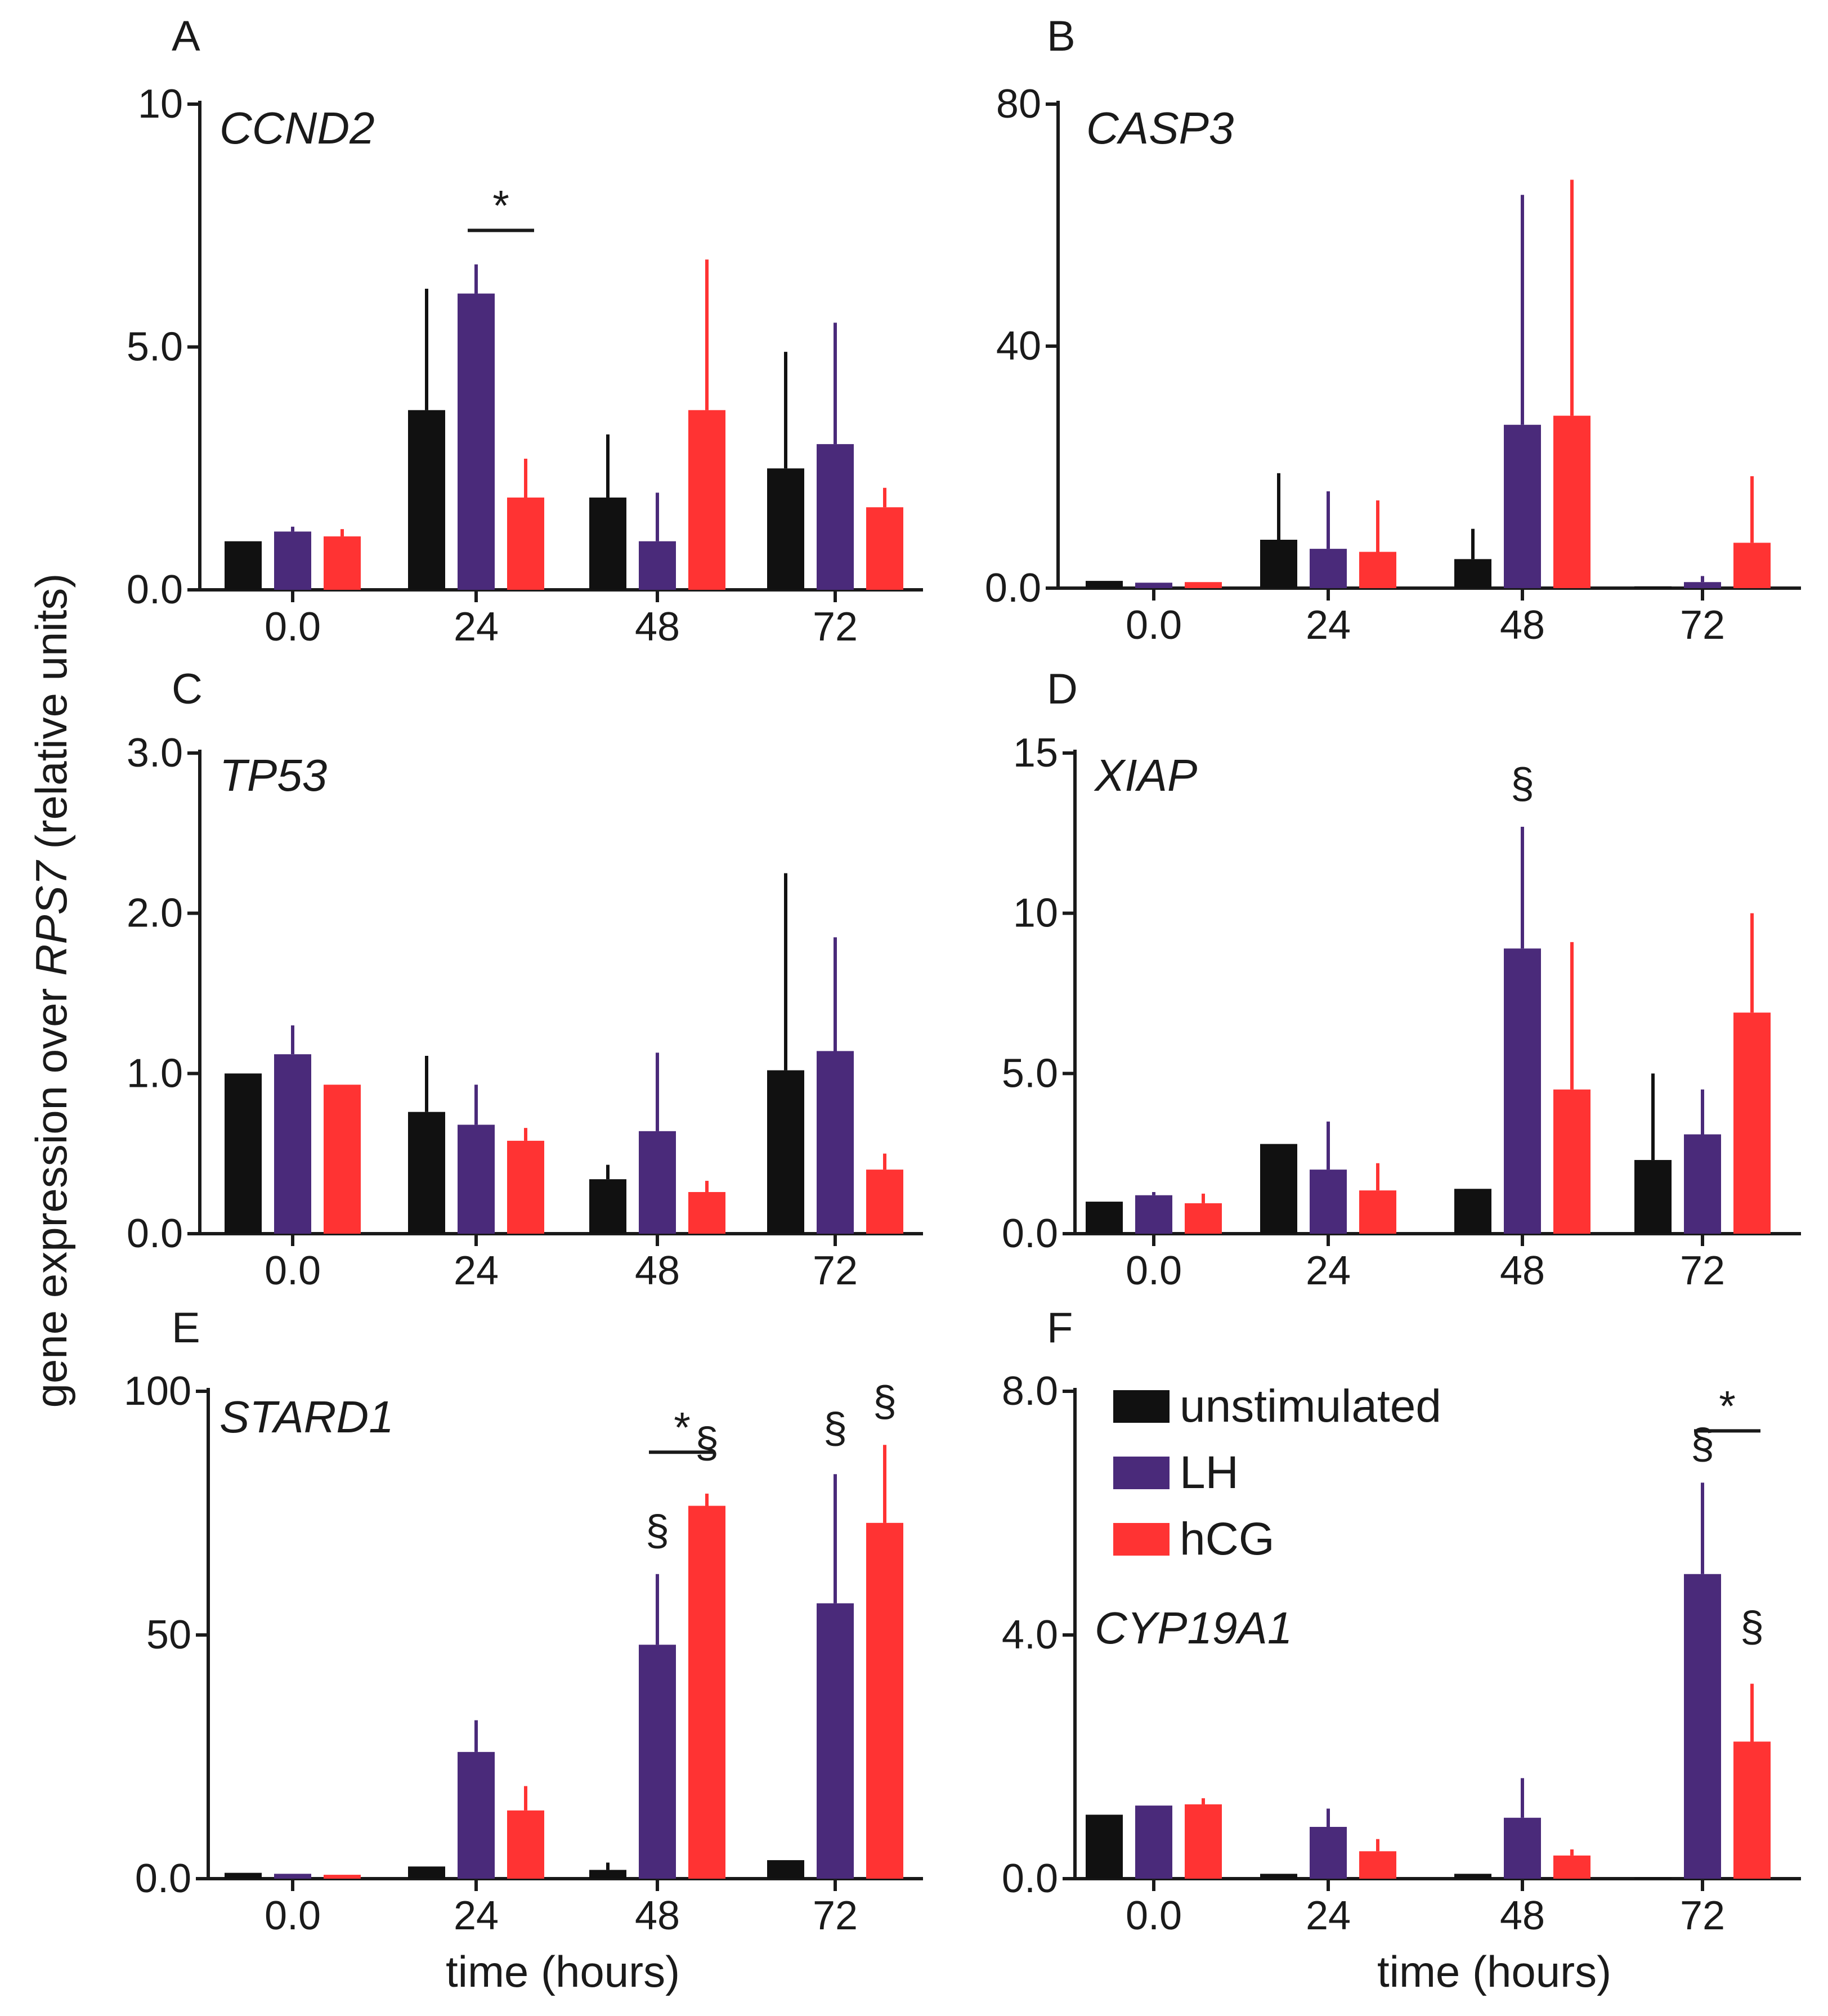 The image size is (1828, 2016). What do you see at coordinates (525, 330) in the screenshot?
I see `panel-a: 0.0 5.0 10 0.0 24 48 72 * A CCND2` at bounding box center [525, 330].